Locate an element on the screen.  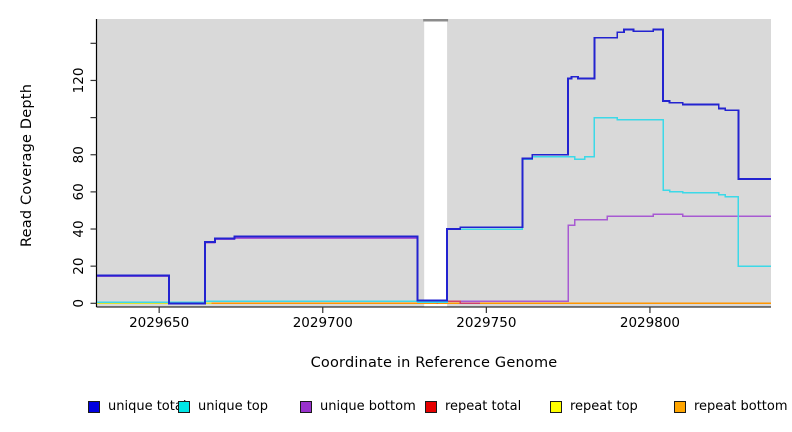
legend-label: repeat top is located at coordinates (604, 406).